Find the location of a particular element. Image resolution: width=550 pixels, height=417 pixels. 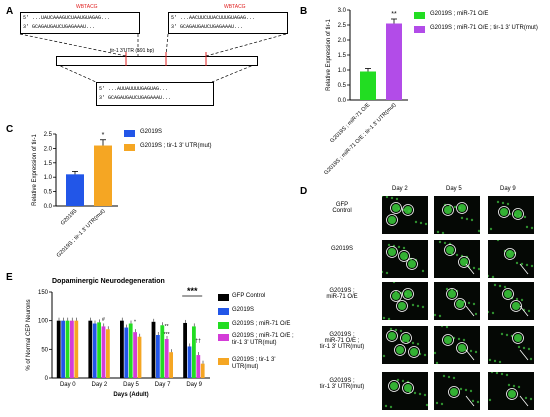

row-label: G2019S ; miR-71 O/E is located at coordinates (342, 294).